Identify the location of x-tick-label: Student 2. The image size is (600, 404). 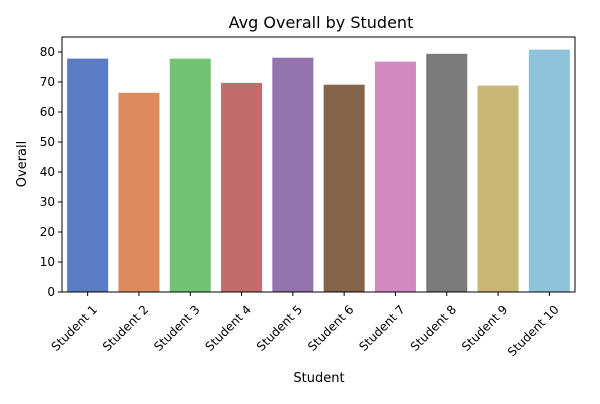
(125, 327).